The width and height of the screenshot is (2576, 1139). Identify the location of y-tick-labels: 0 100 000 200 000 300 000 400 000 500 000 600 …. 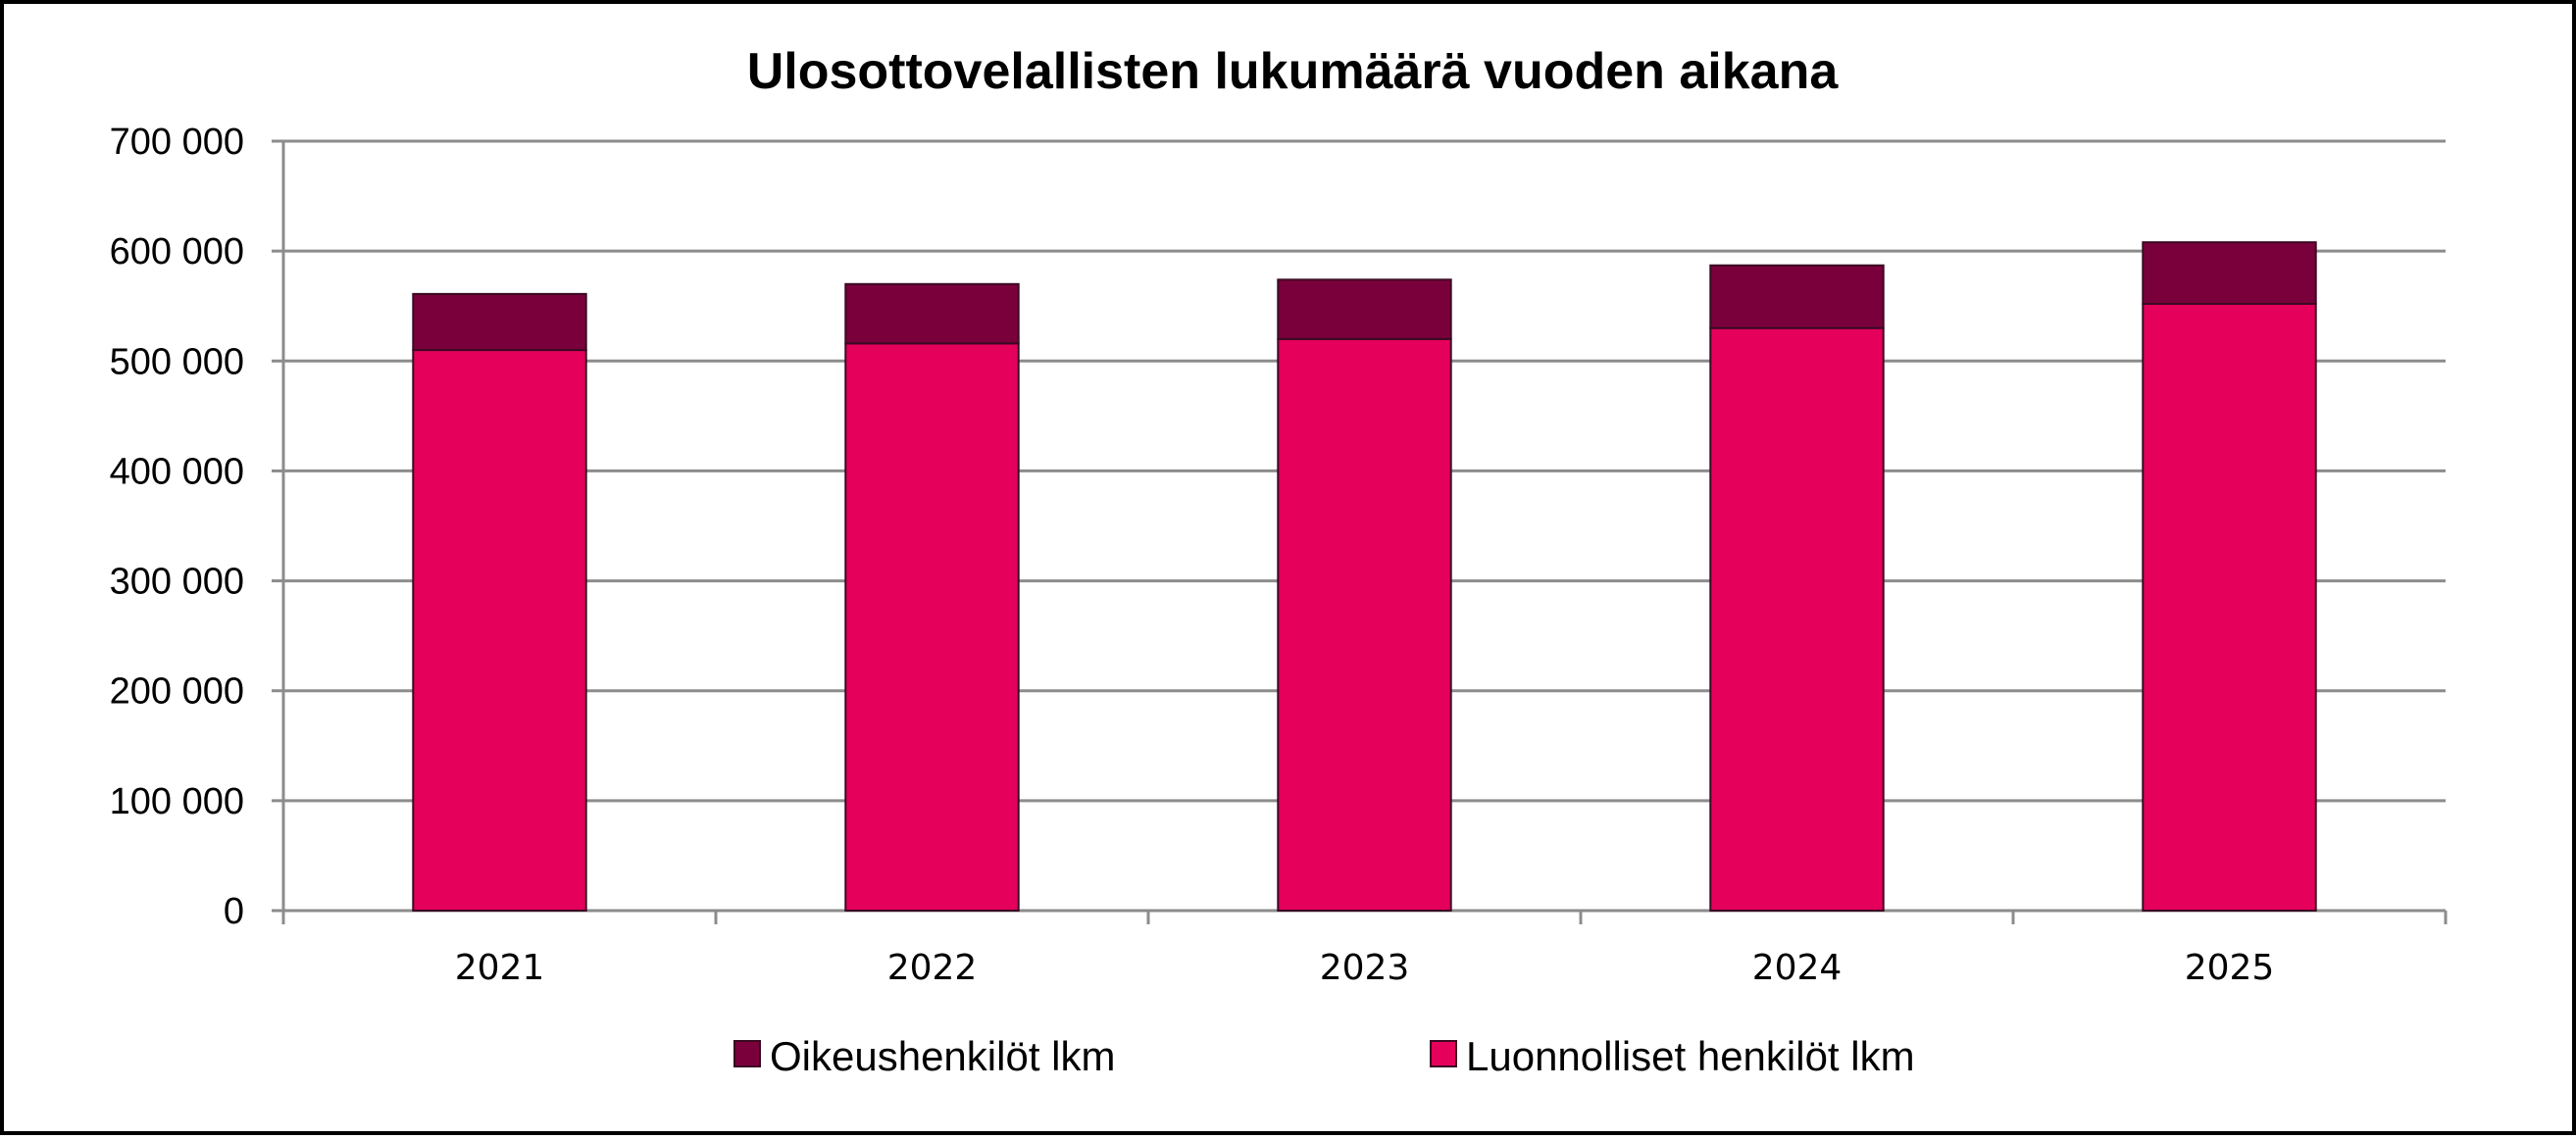
(177, 527).